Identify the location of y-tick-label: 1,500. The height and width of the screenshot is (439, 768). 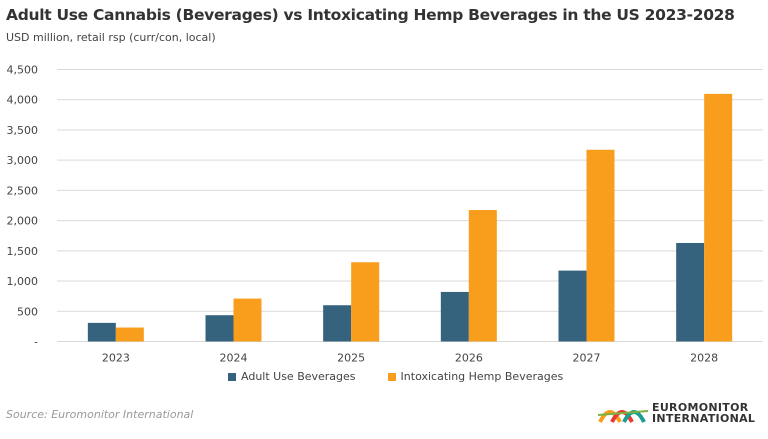
(23, 251).